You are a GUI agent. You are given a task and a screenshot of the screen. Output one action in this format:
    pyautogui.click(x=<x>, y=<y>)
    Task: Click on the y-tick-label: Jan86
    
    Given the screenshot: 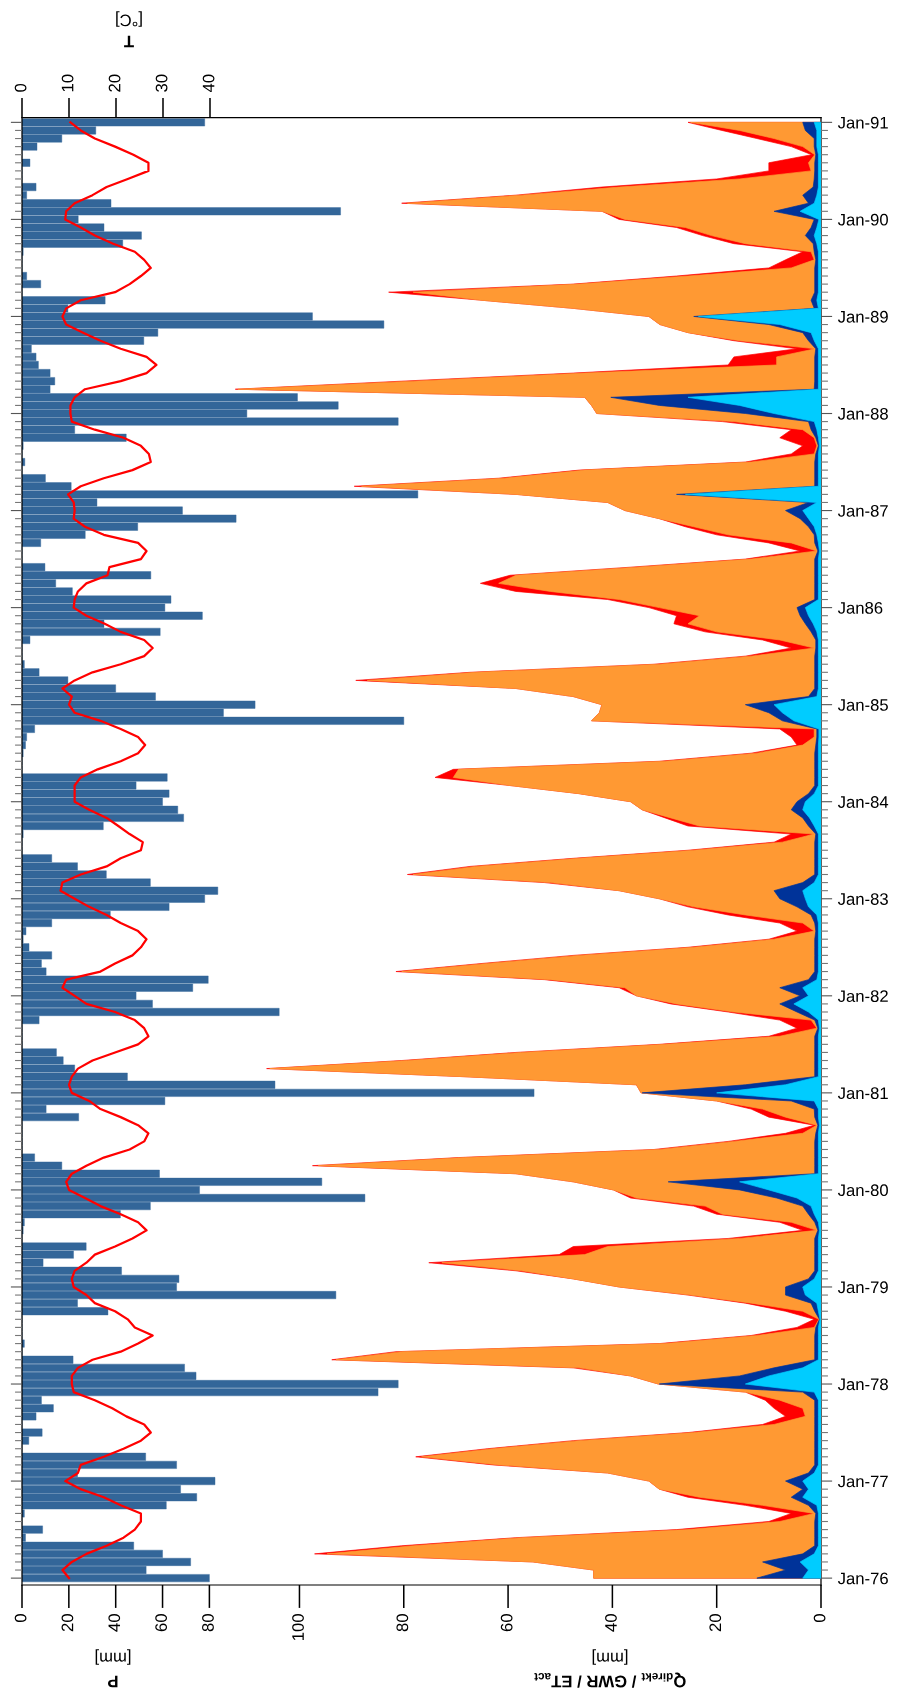 What is the action you would take?
    pyautogui.click(x=860, y=608)
    